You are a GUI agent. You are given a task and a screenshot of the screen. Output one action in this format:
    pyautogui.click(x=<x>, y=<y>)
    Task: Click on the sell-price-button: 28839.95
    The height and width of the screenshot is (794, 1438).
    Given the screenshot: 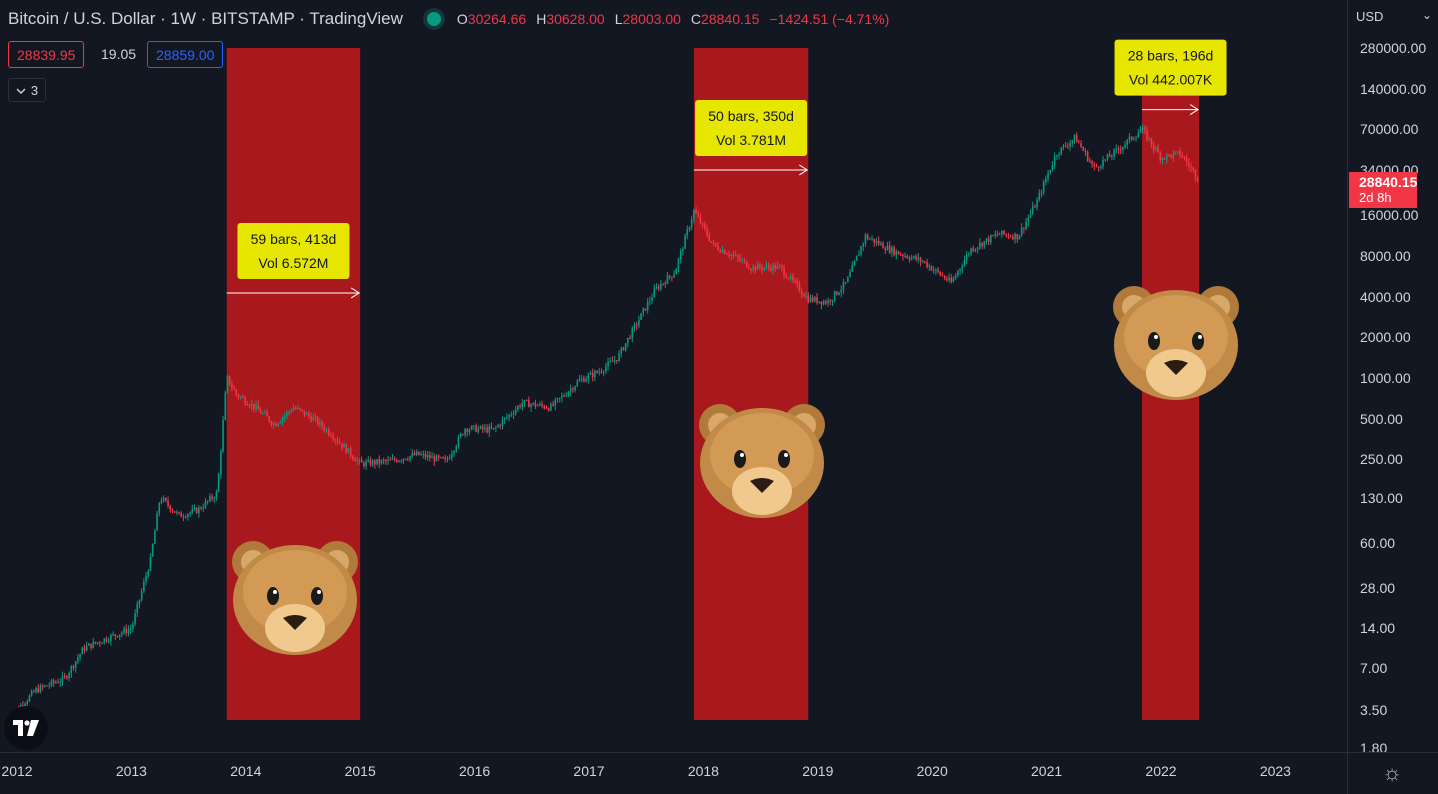 What is the action you would take?
    pyautogui.click(x=46, y=54)
    